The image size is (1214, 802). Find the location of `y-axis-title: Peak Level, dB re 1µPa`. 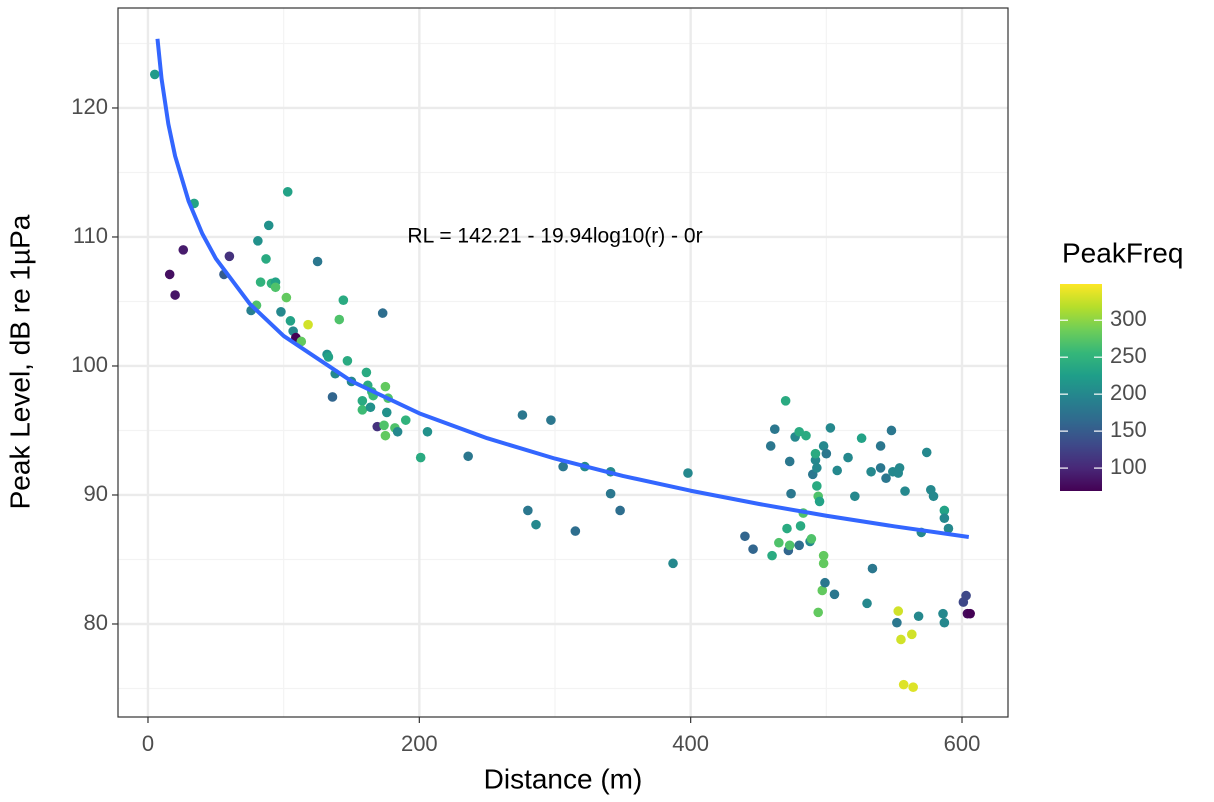

y-axis-title: Peak Level, dB re 1µPa is located at coordinates (19, 361).